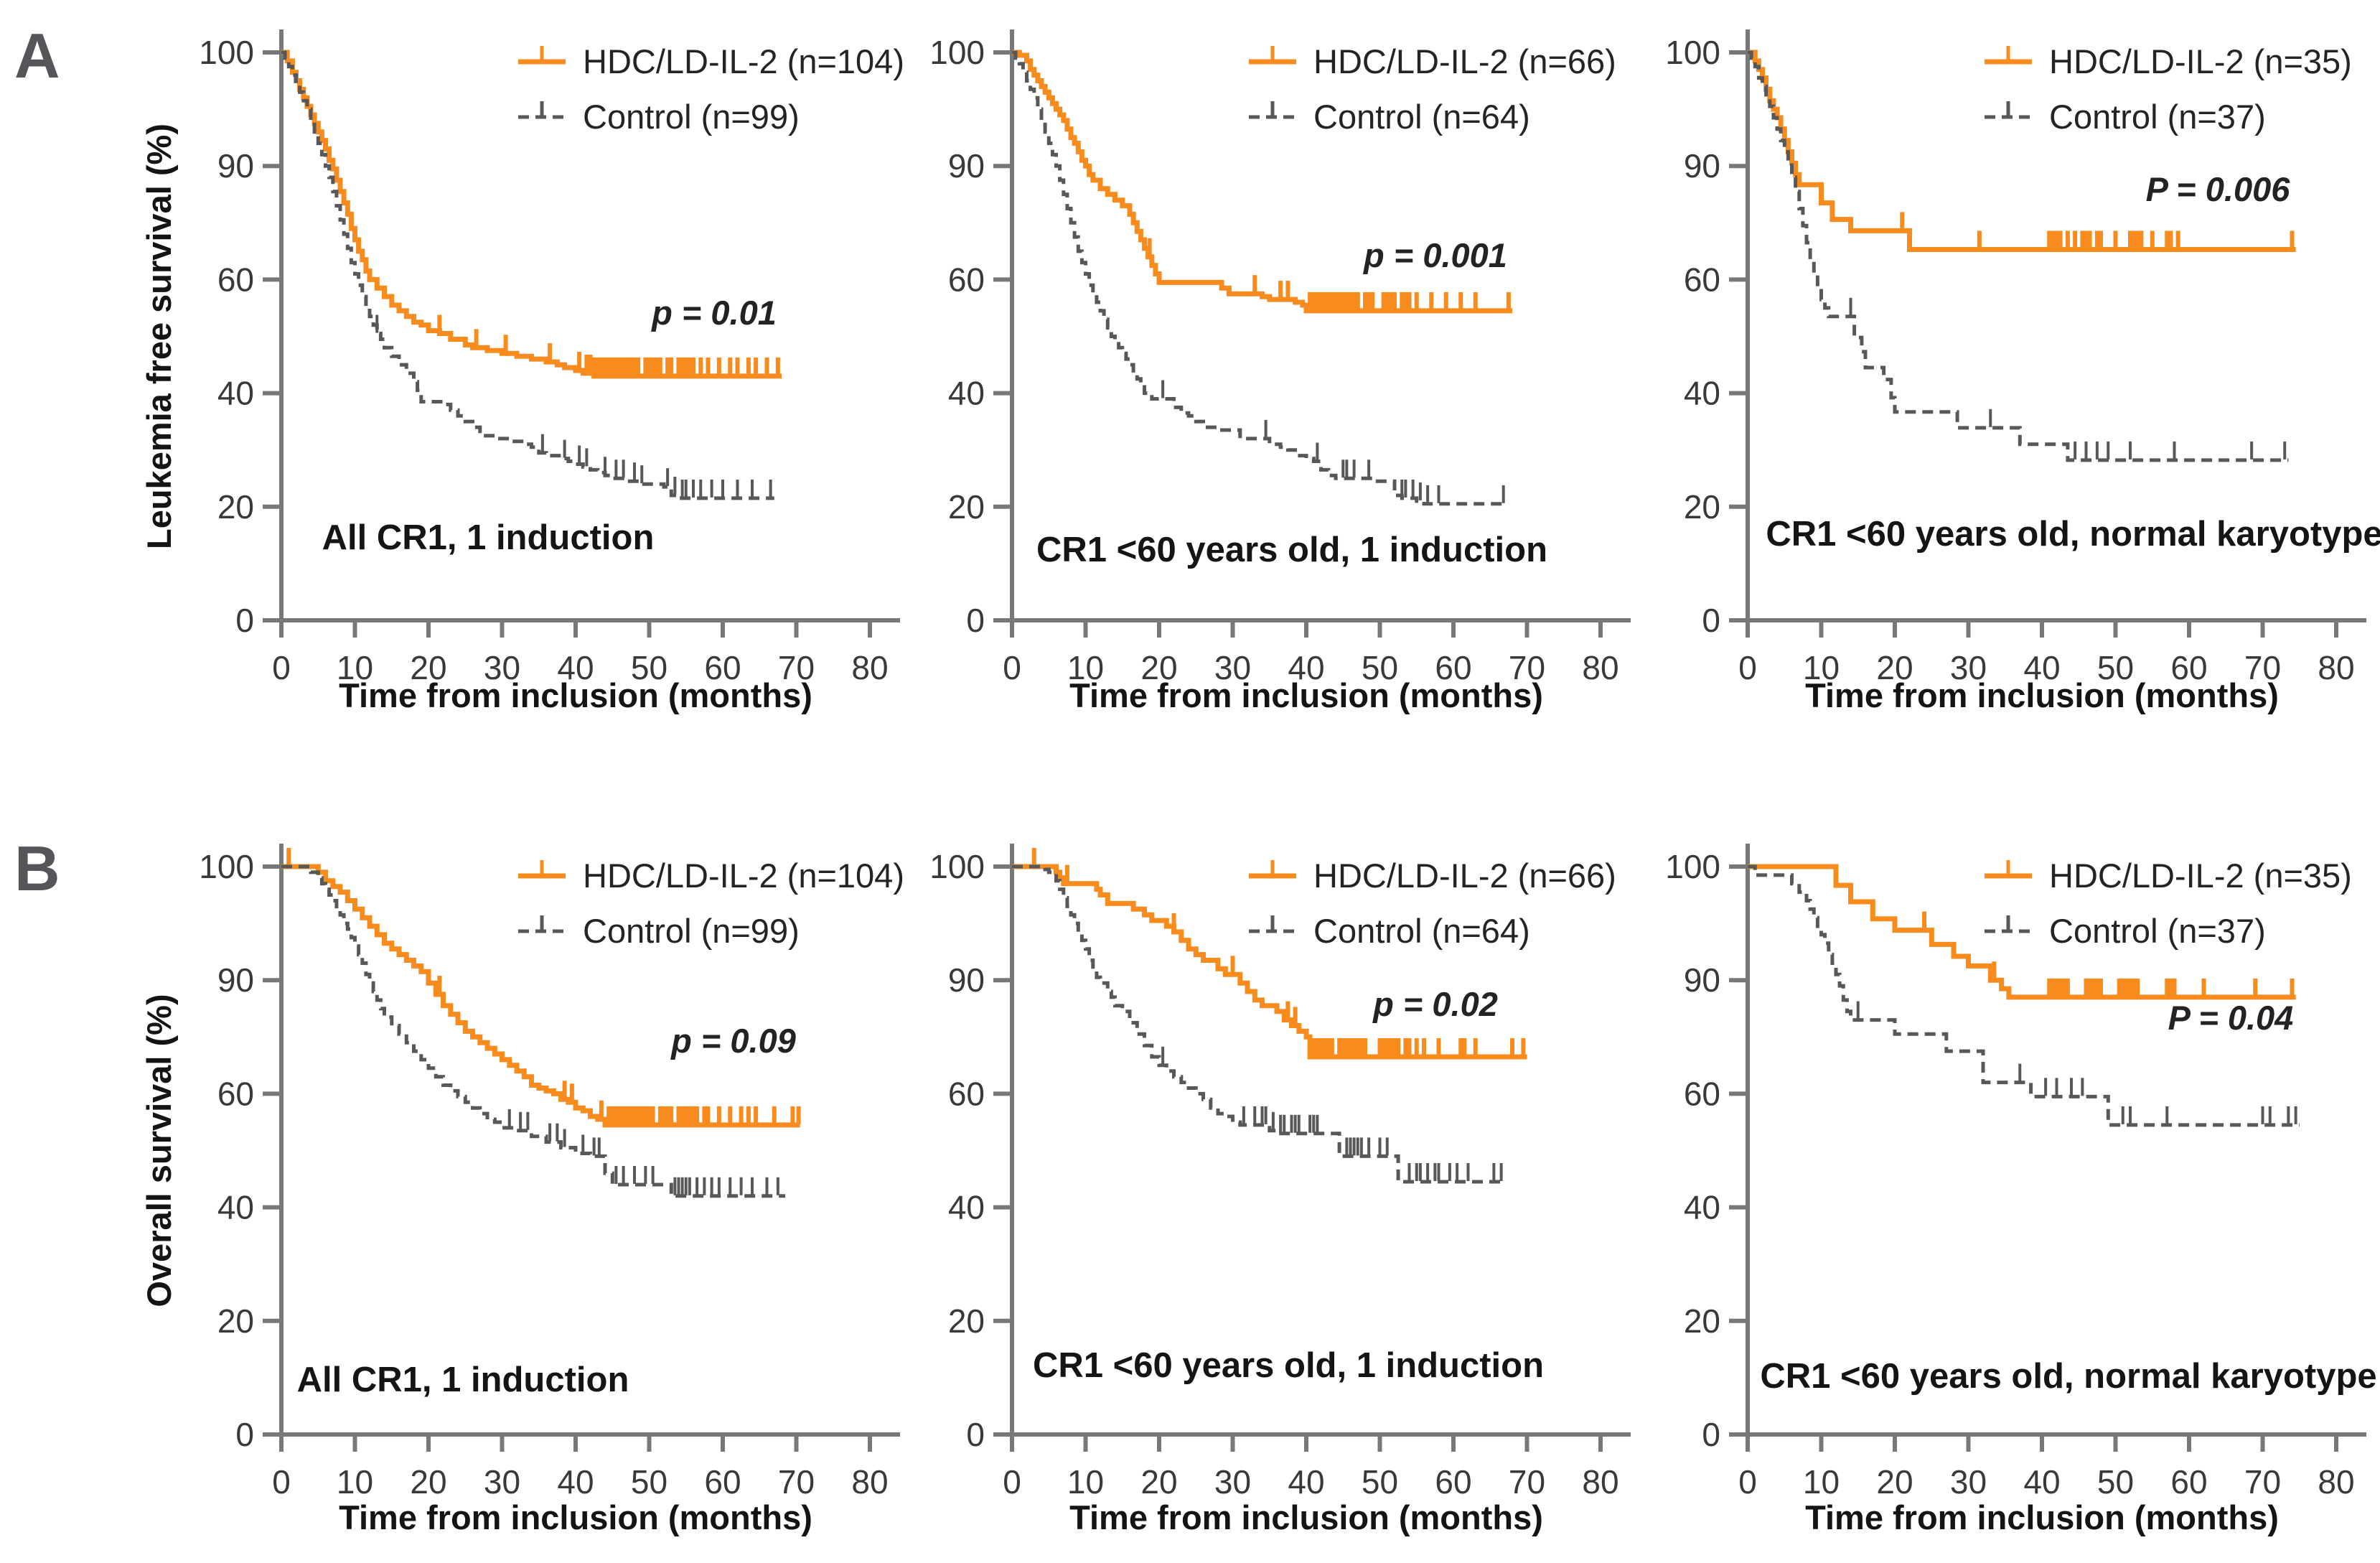 Image resolution: width=2380 pixels, height=1563 pixels. I want to click on A2-control-censor-ticks, so click(1333, 442).